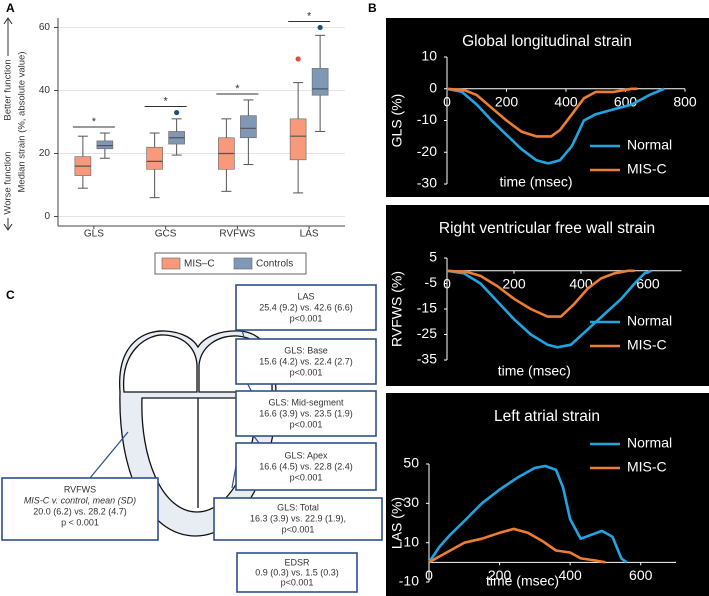  What do you see at coordinates (547, 41) in the screenshot?
I see `chart-title: Global longitudinal strain` at bounding box center [547, 41].